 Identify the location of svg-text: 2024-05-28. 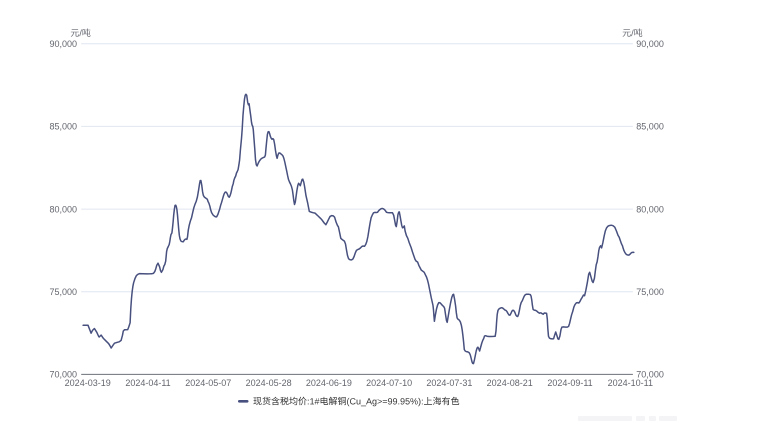
(269, 383).